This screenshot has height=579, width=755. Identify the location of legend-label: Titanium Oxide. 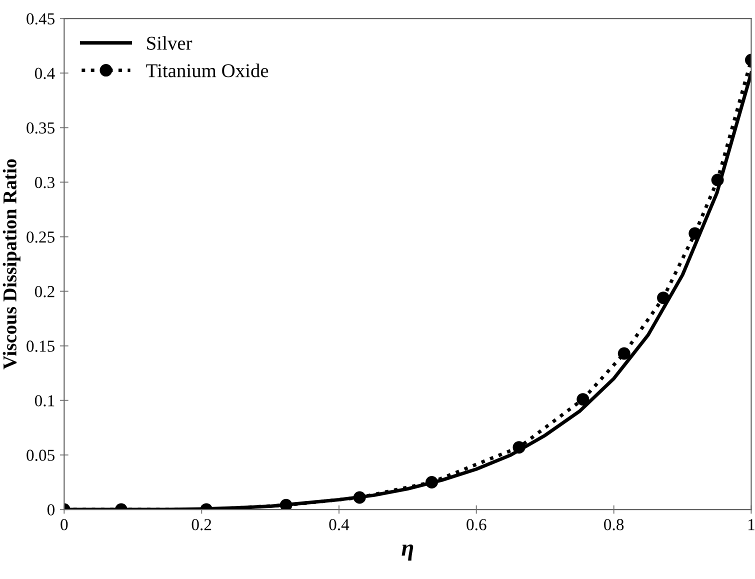
(207, 71).